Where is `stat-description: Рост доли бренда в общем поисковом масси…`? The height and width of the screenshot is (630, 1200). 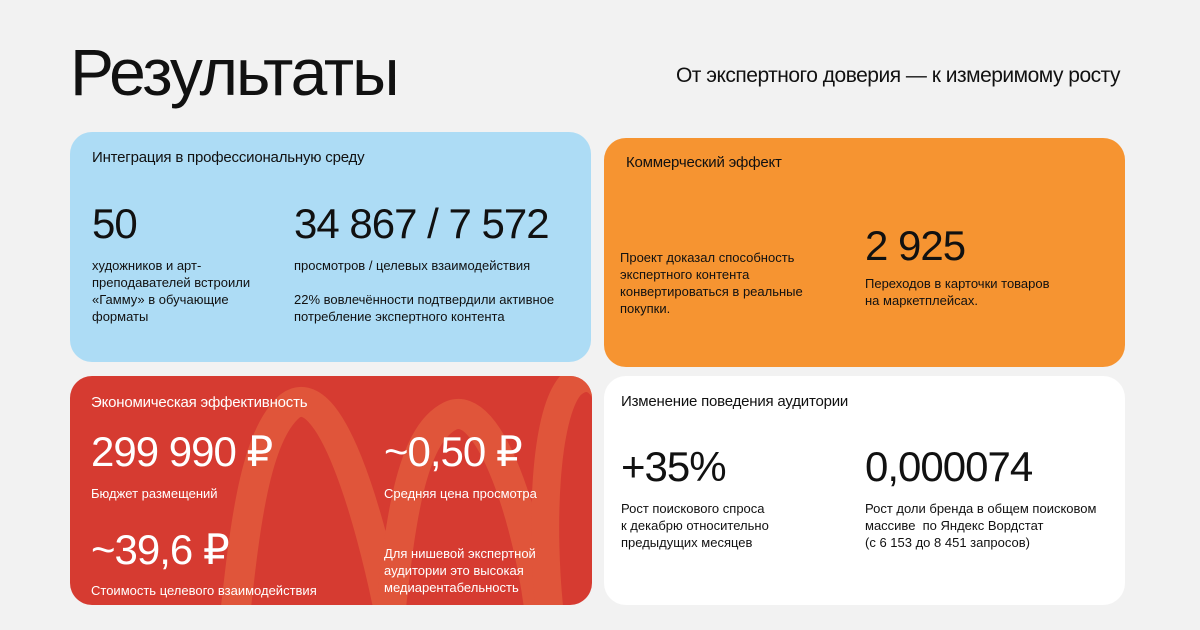
stat-description: Рост доли бренда в общем поисковом масси… is located at coordinates (980, 525).